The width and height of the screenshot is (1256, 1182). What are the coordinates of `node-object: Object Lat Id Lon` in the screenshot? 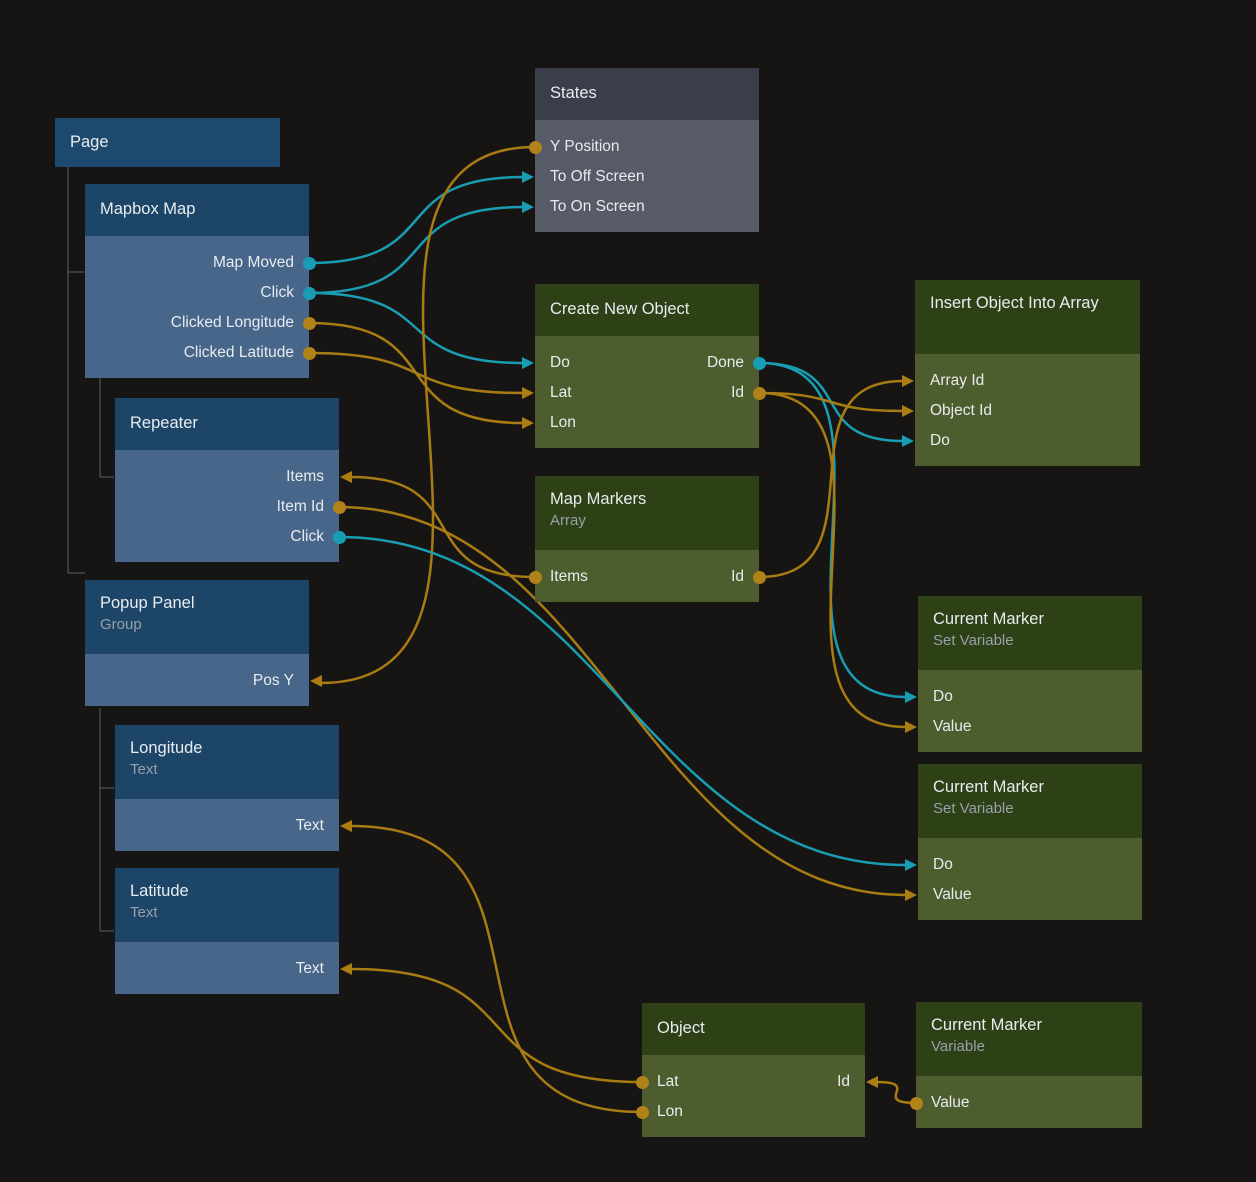 It's located at (756, 1070).